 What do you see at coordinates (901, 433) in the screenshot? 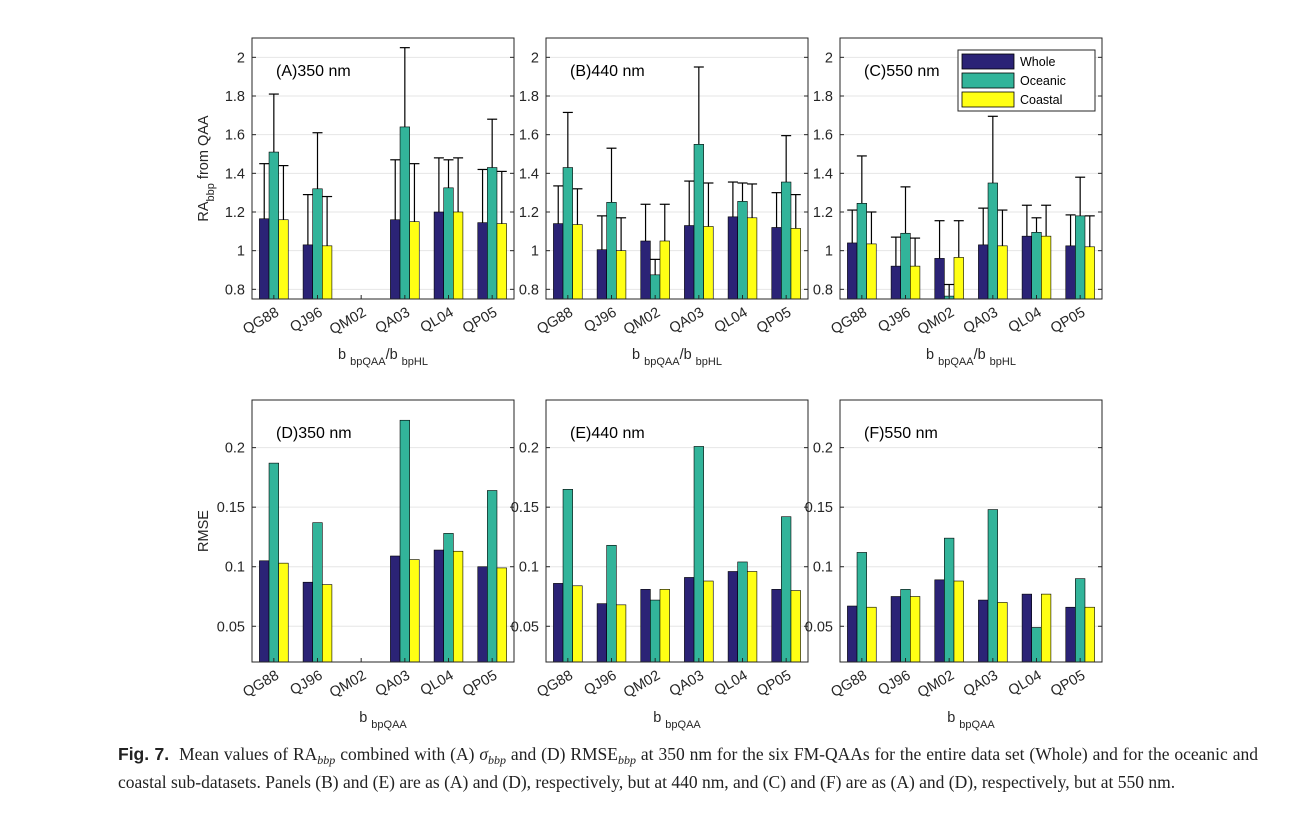
I see `panel-title: (F)550 nm` at bounding box center [901, 433].